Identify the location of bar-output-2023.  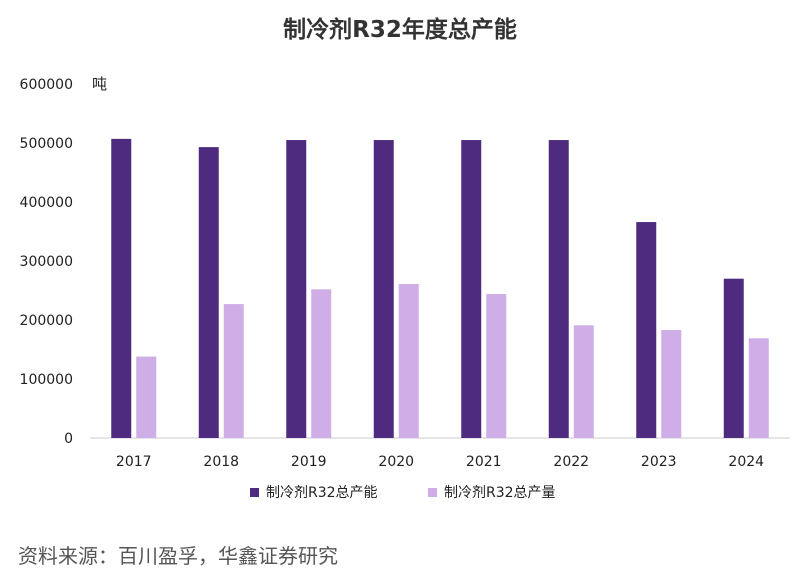
(671, 384).